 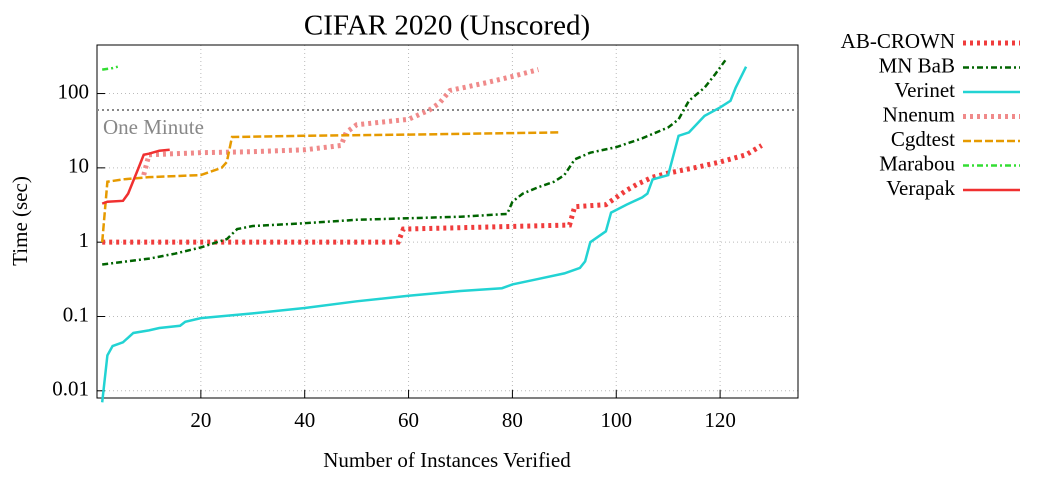 I want to click on y-axis-label: Time (sec), so click(x=20, y=221).